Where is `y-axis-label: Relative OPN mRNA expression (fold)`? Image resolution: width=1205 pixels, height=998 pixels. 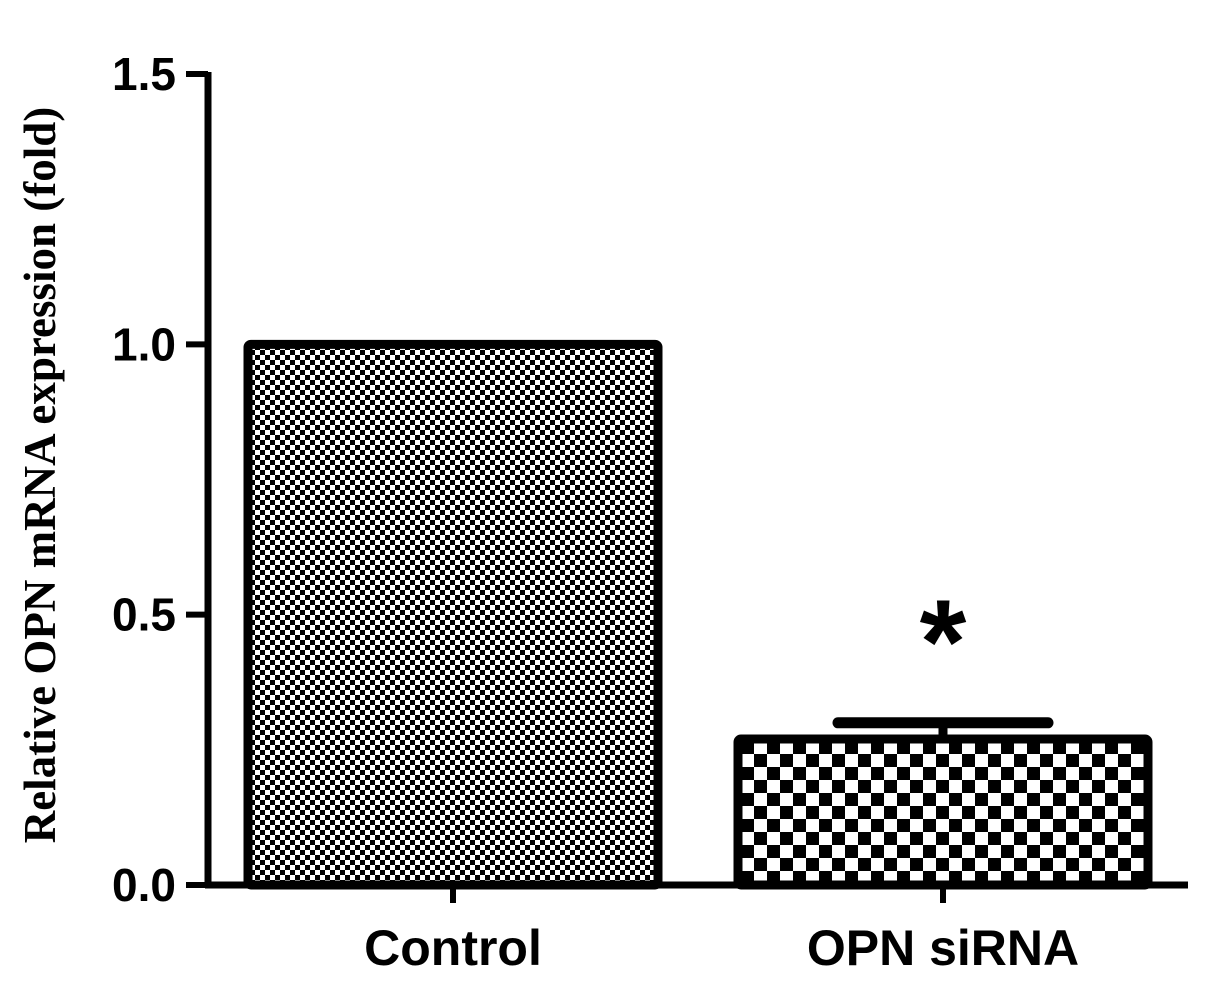 y-axis-label: Relative OPN mRNA expression (fold) is located at coordinates (40, 475).